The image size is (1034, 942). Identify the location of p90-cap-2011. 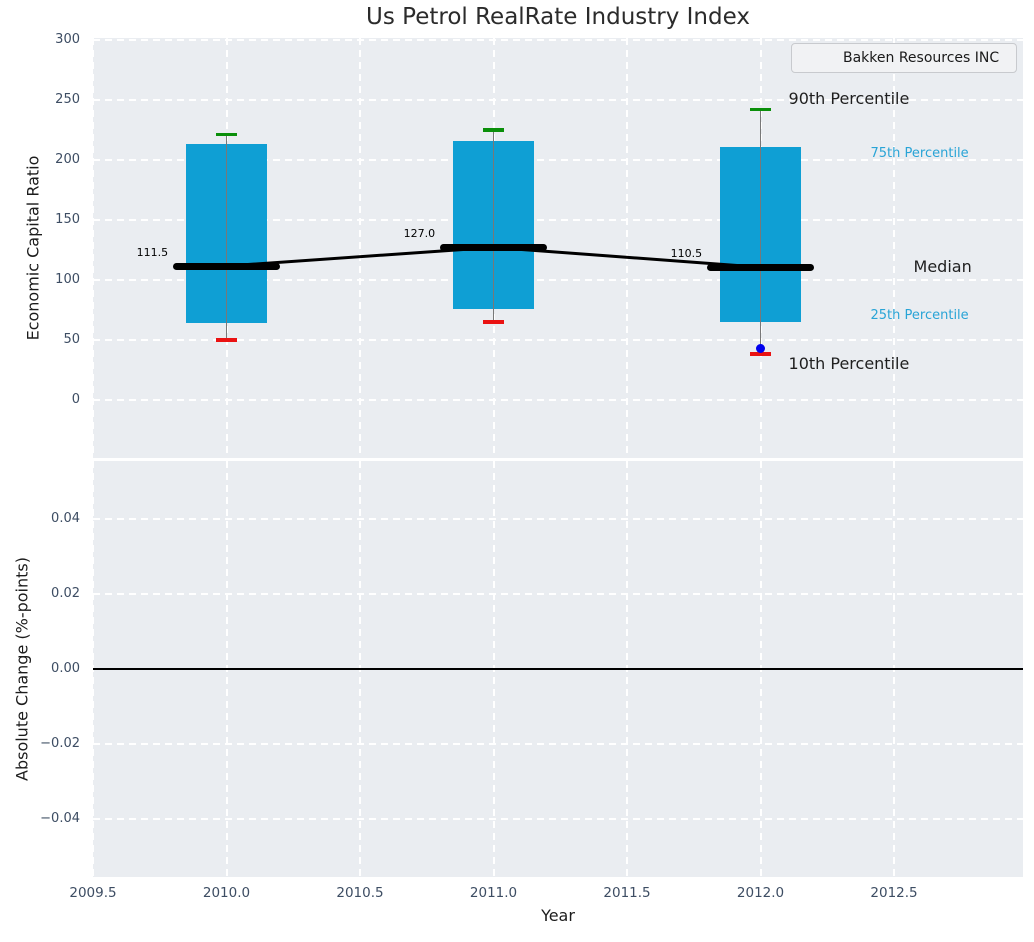
(494, 130).